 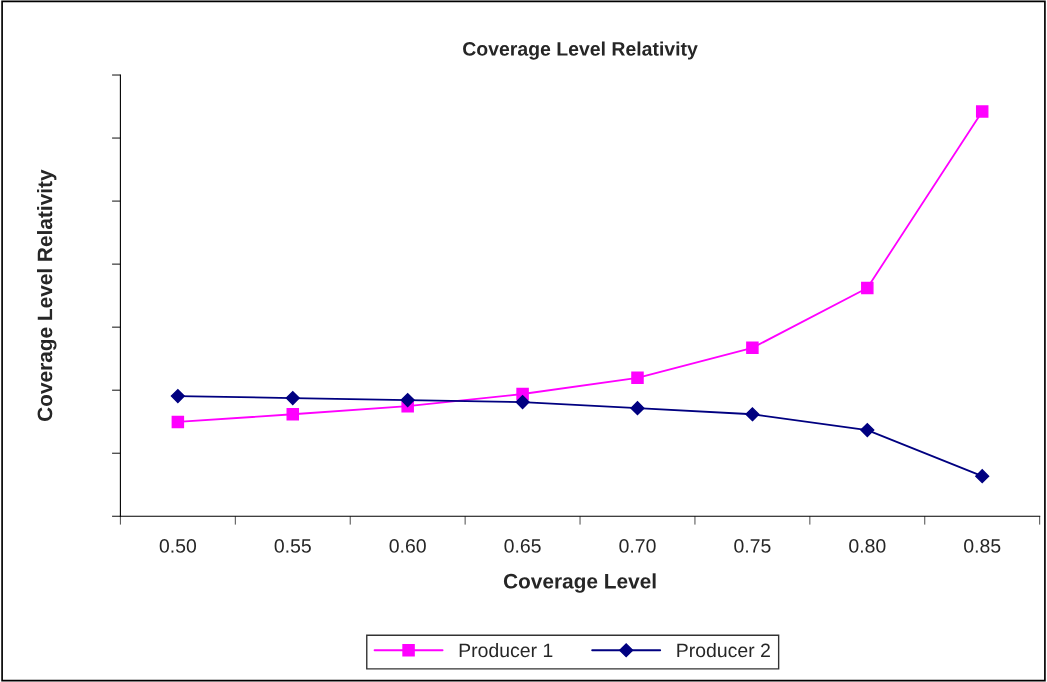 What do you see at coordinates (580, 50) in the screenshot?
I see `chart-title: Coverage Level Relativity` at bounding box center [580, 50].